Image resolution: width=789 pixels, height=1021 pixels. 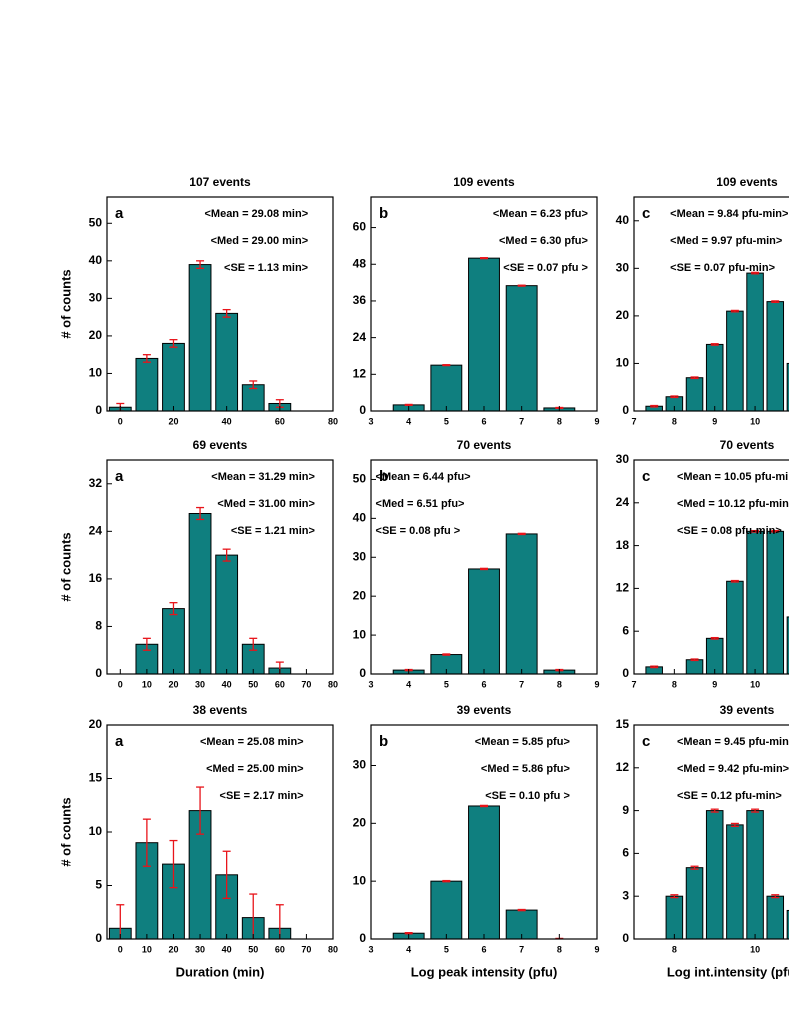 I want to click on annotation: <SE = 0.10 pfu >, so click(x=527, y=796).